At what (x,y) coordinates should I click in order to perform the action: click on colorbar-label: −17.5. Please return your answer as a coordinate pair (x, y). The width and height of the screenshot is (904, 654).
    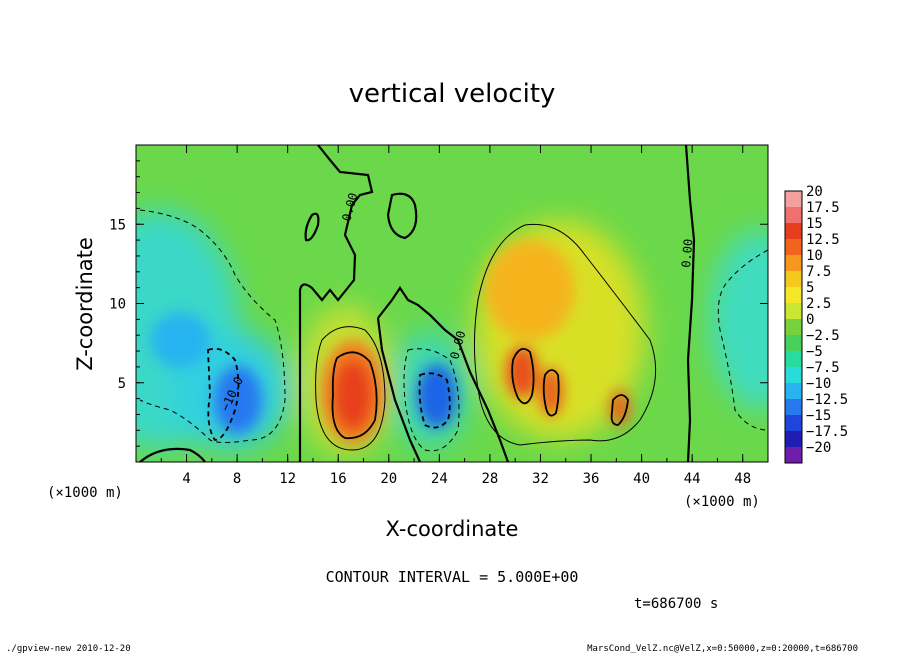
    Looking at the image, I should click on (827, 432).